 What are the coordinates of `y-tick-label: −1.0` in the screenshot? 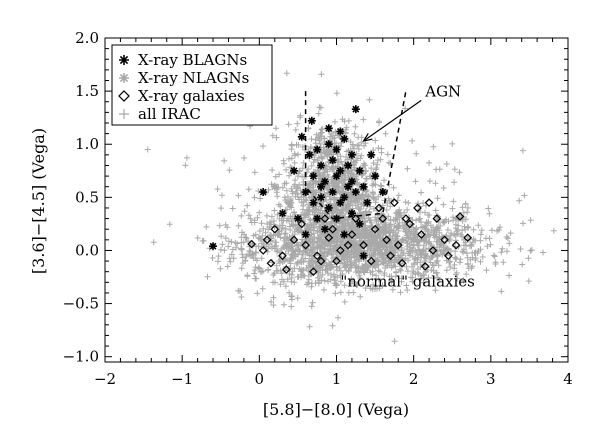 It's located at (81, 357).